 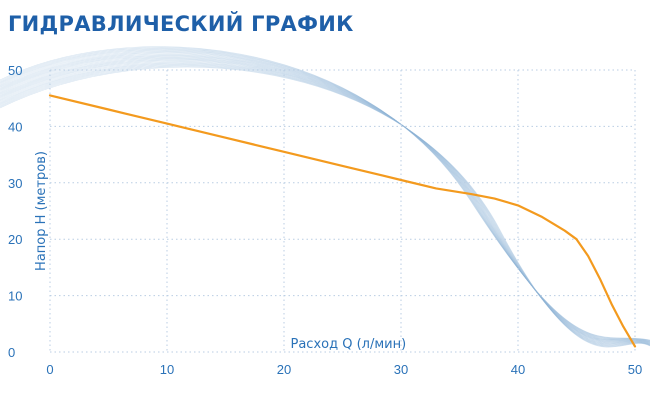 I want to click on y-tick-label: 10, so click(x=15, y=296).